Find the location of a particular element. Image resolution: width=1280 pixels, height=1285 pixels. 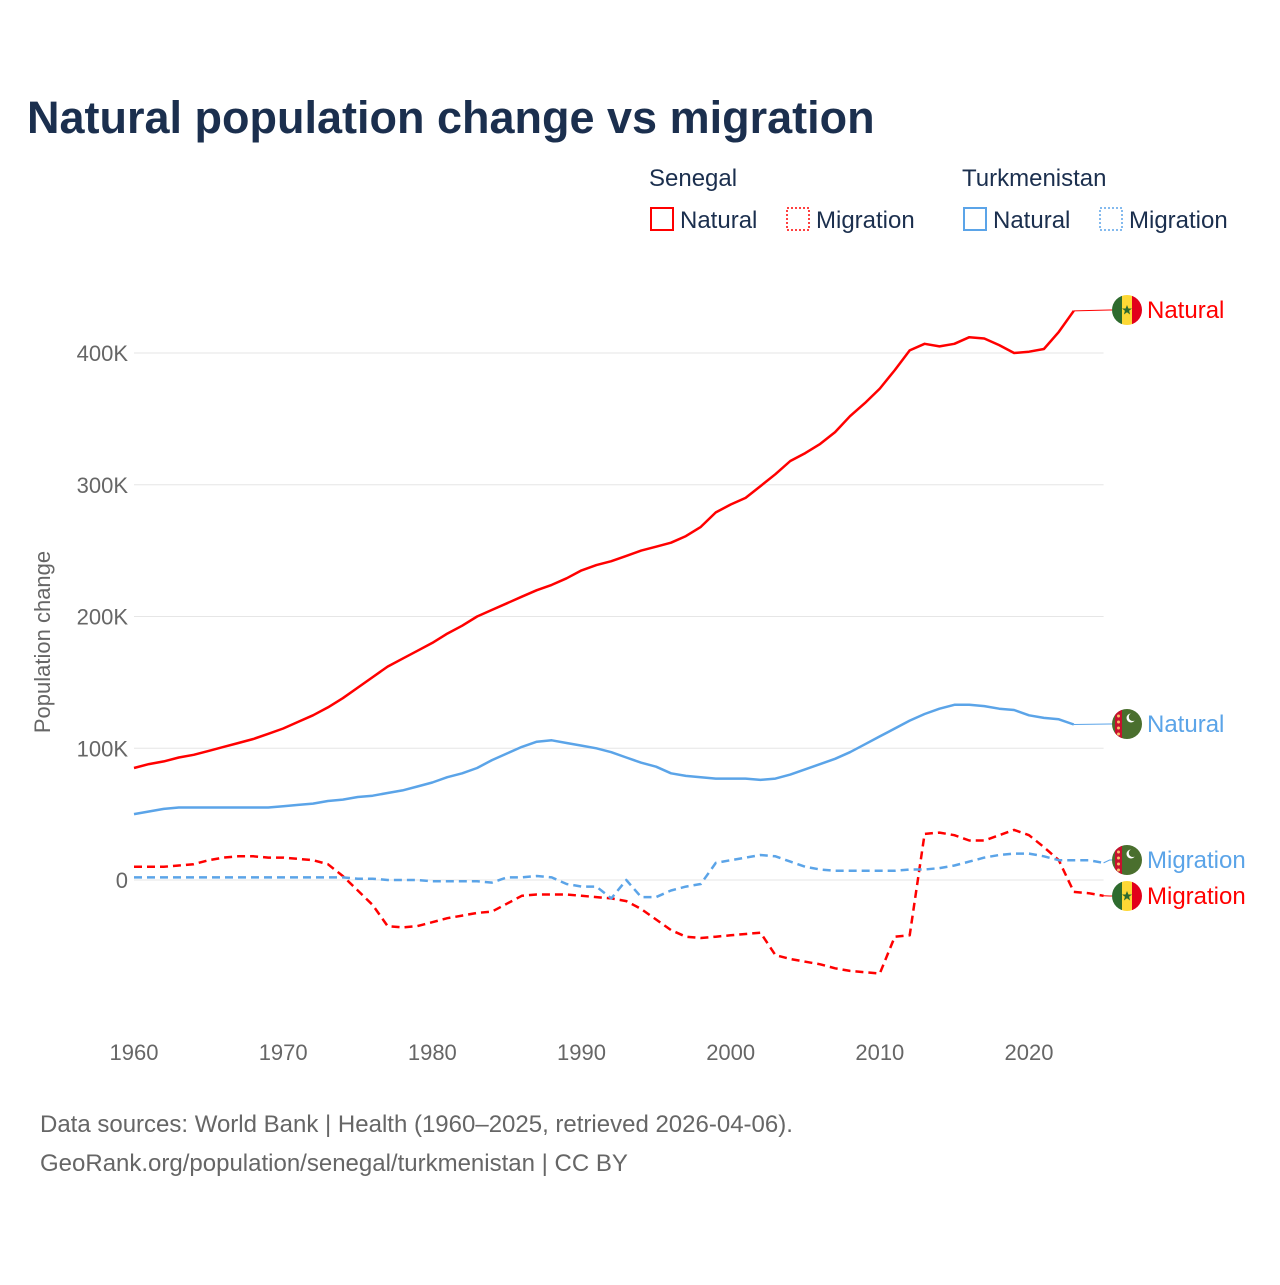

x-tick-label: 1960 is located at coordinates (134, 1052).